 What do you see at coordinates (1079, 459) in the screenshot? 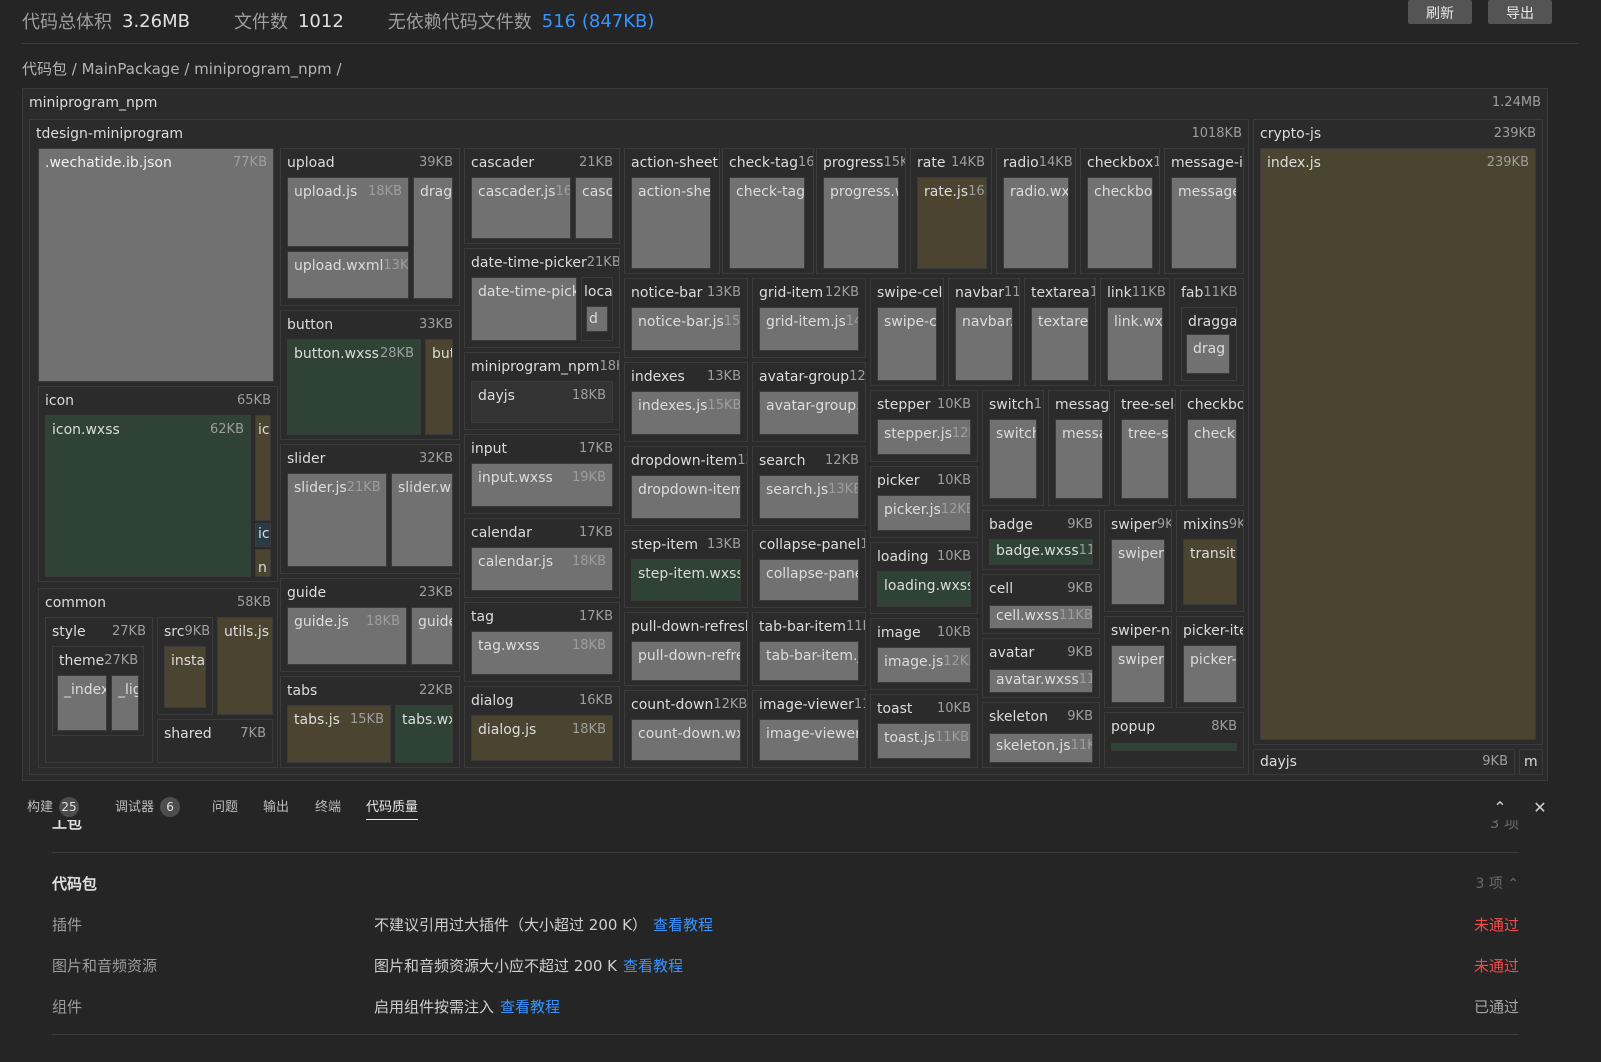
I see `message-child: messa` at bounding box center [1079, 459].